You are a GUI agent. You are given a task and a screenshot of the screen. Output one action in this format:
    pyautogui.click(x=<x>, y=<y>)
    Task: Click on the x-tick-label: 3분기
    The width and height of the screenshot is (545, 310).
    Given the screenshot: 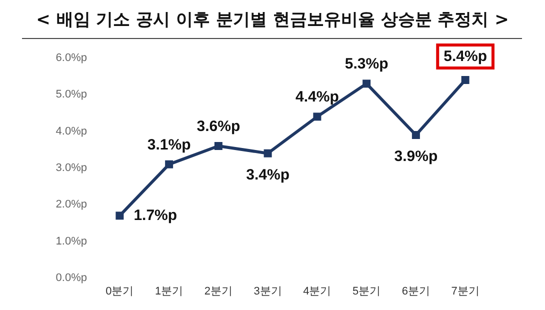 What is the action you would take?
    pyautogui.click(x=268, y=292)
    